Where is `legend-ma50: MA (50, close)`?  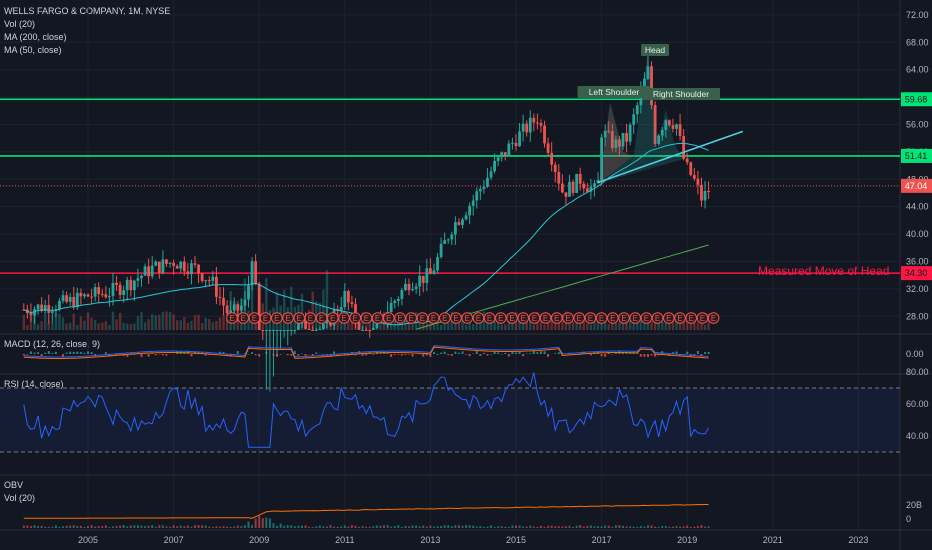 legend-ma50: MA (50, close) is located at coordinates (33, 50).